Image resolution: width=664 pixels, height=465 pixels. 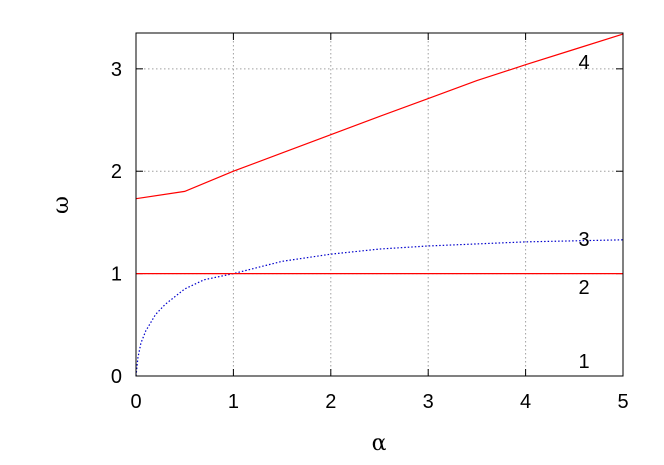 What do you see at coordinates (135, 402) in the screenshot?
I see `x-tick-label: 0` at bounding box center [135, 402].